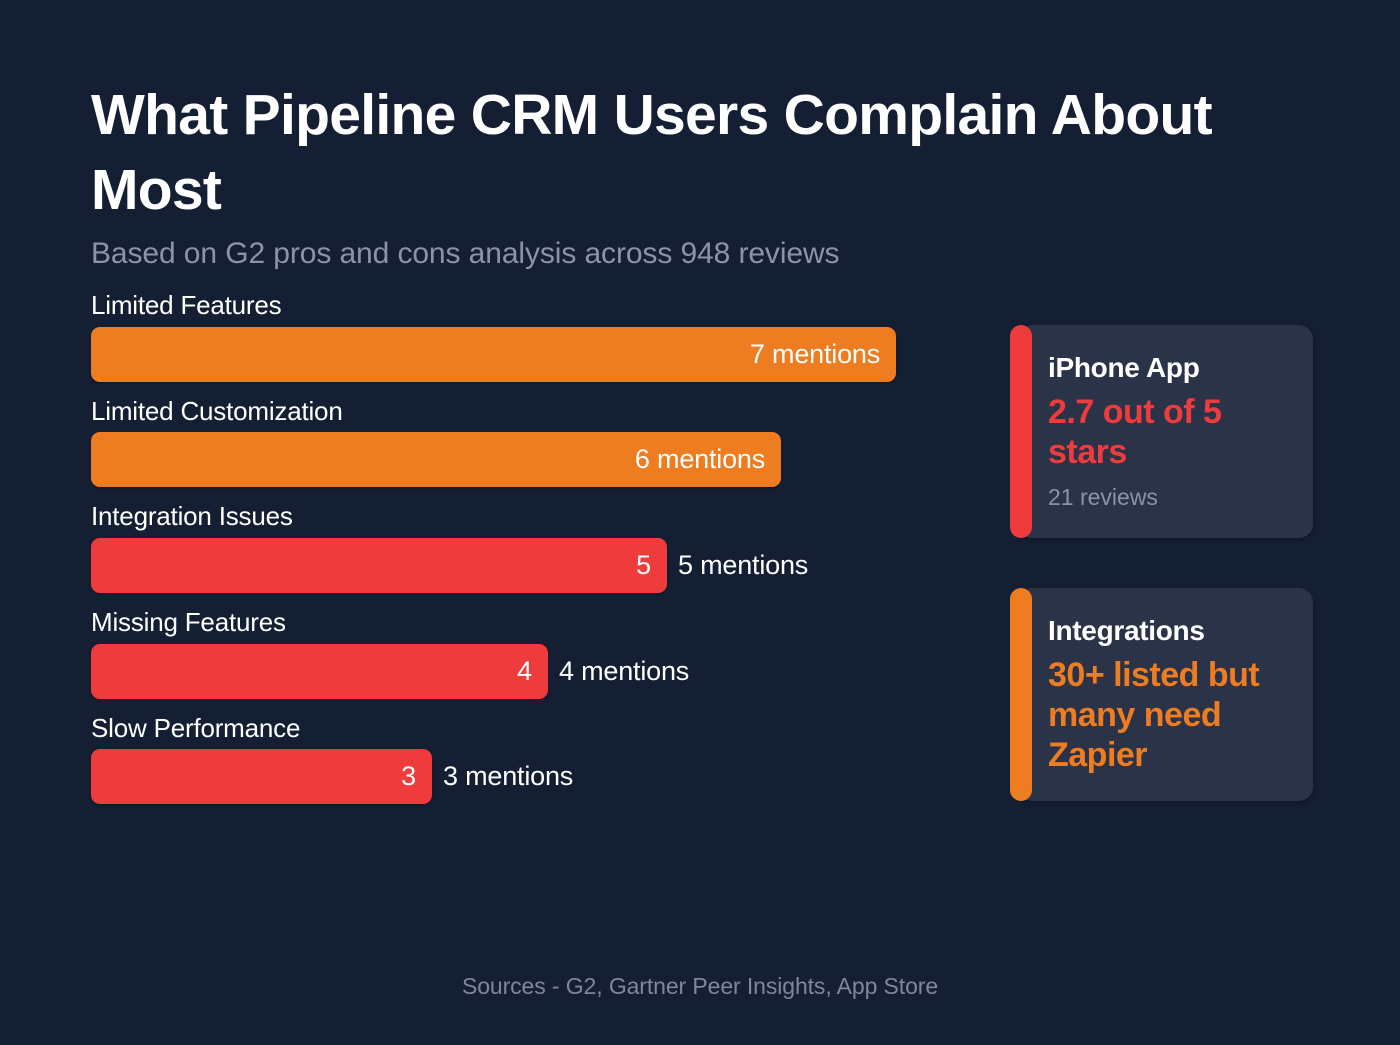 This screenshot has width=1400, height=1045. I want to click on bar-fill: 5, so click(379, 566).